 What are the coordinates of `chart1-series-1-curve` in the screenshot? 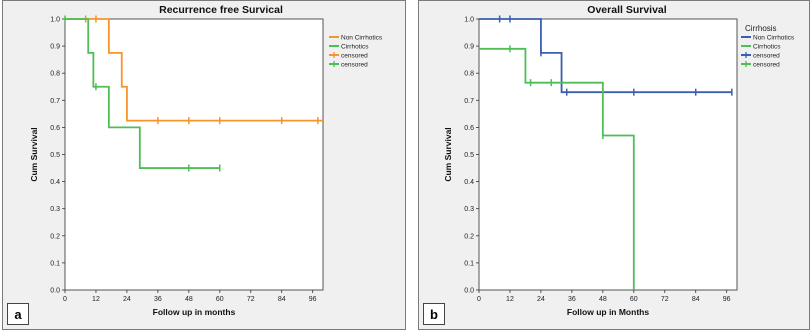 It's located at (557, 168).